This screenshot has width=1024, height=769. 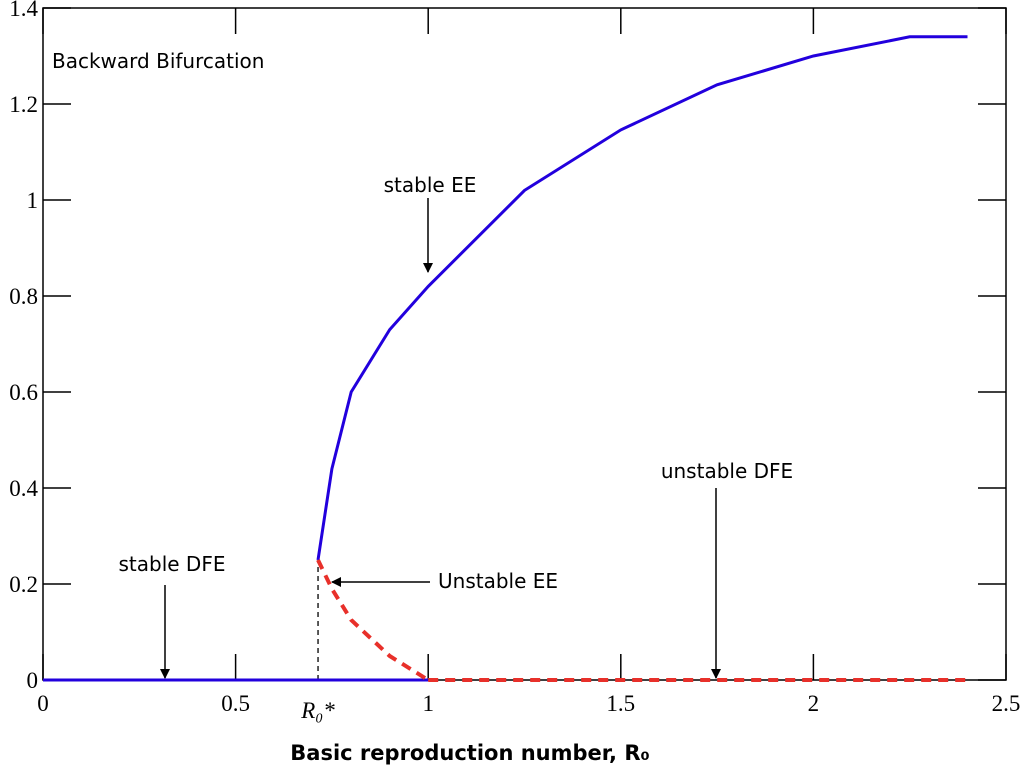 I want to click on y-tick-label: 1.4, so click(x=23, y=10).